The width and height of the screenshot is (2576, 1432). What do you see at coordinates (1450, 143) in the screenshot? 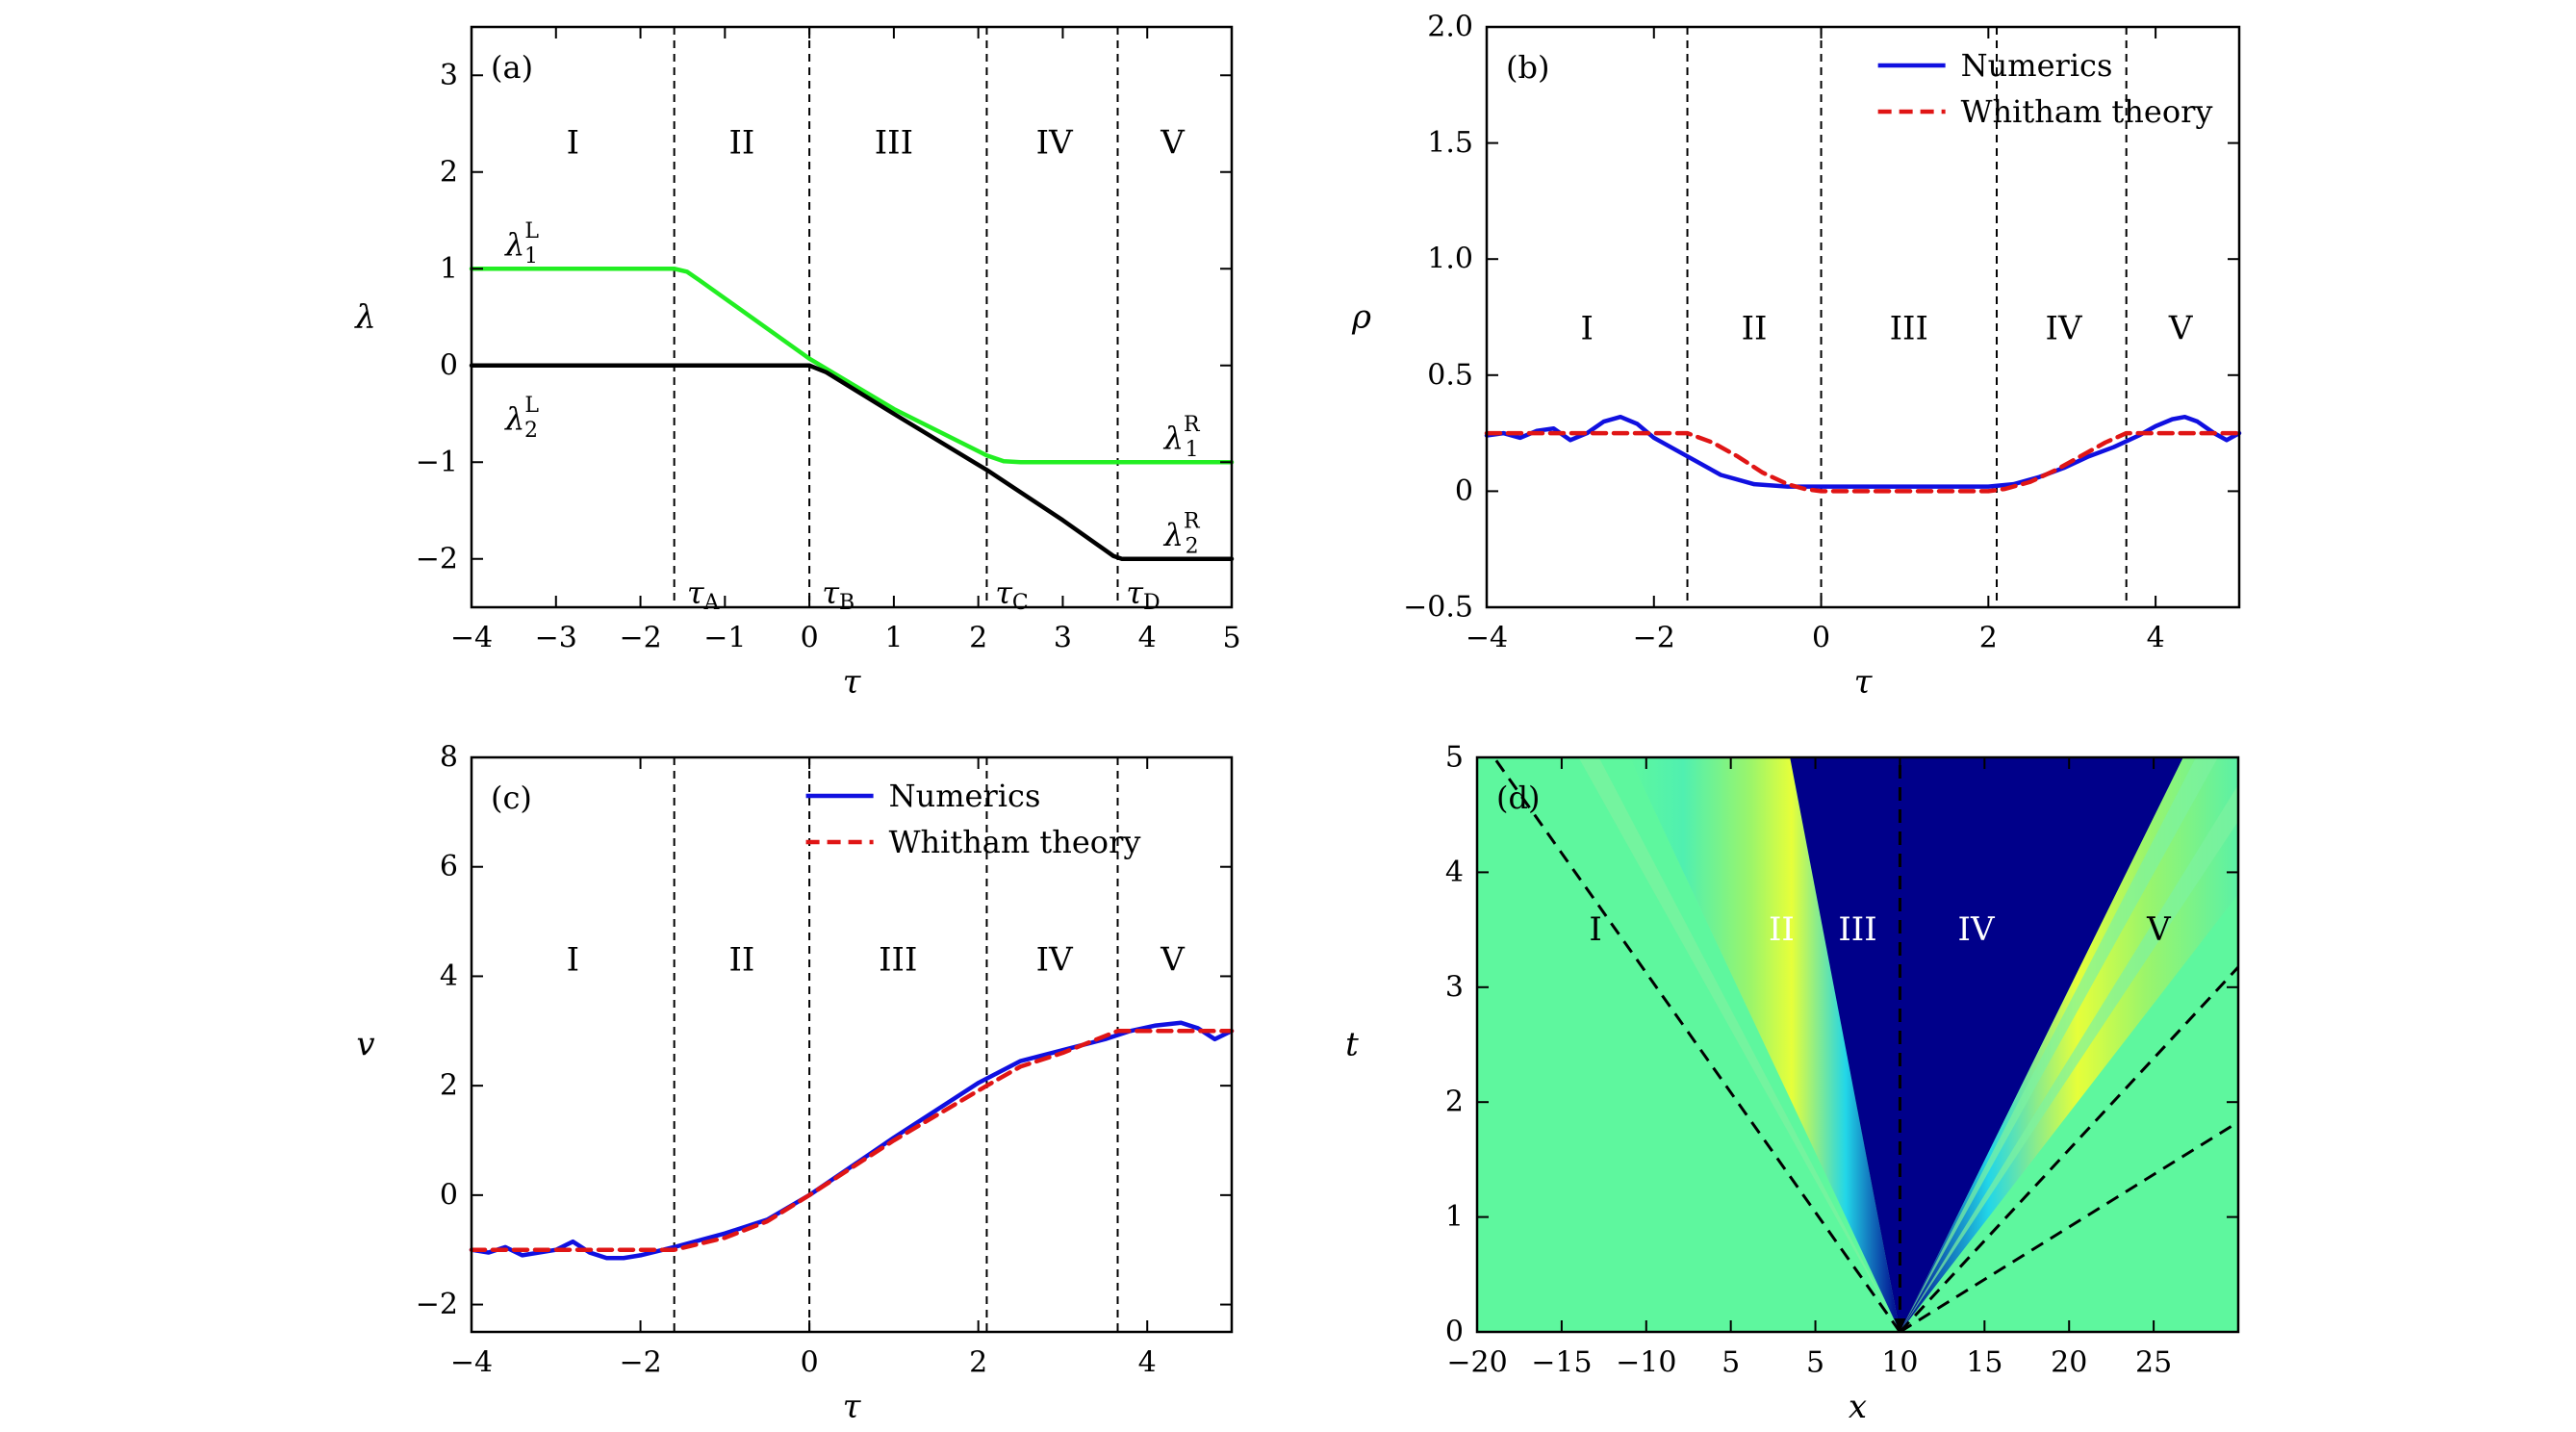
I see `y-tick-label: 1.5` at bounding box center [1450, 143].